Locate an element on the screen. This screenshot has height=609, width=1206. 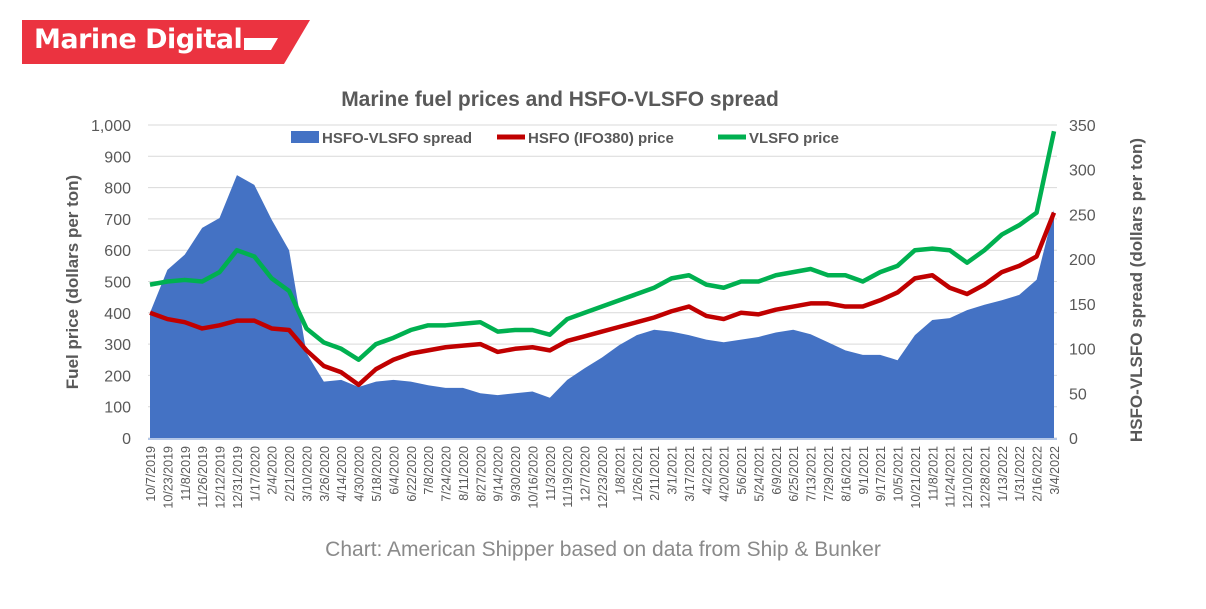
y-tick-label: 1,000 is located at coordinates (111, 126).